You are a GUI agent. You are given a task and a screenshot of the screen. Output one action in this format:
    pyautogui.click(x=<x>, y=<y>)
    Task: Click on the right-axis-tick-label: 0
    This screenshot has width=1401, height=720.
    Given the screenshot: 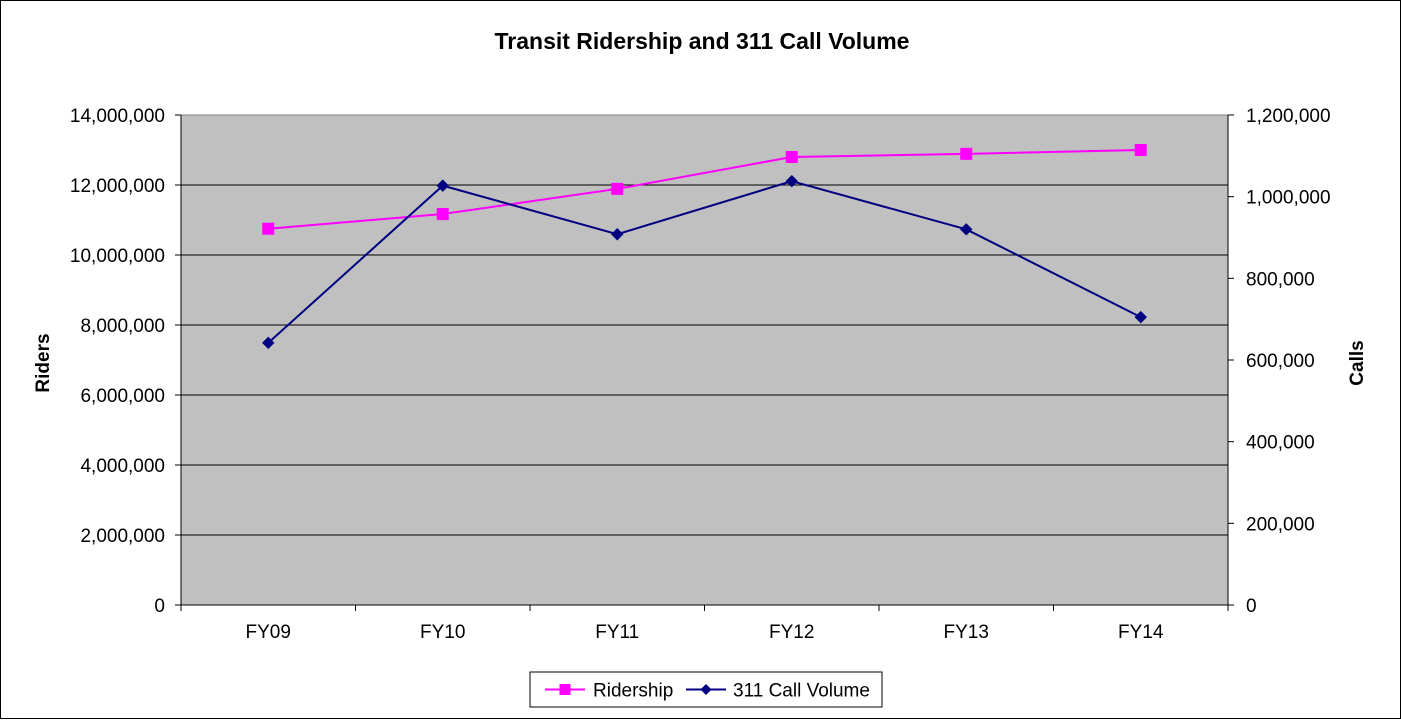 What is the action you would take?
    pyautogui.click(x=1251, y=606)
    